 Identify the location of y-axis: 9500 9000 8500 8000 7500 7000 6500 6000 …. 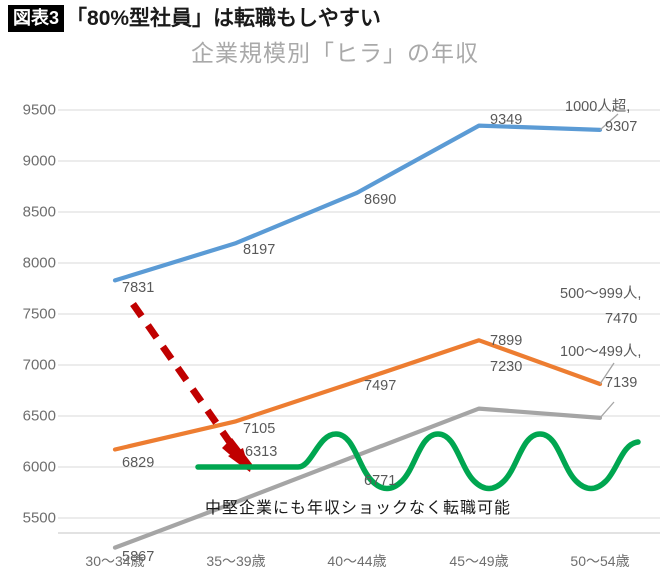
(28, 328).